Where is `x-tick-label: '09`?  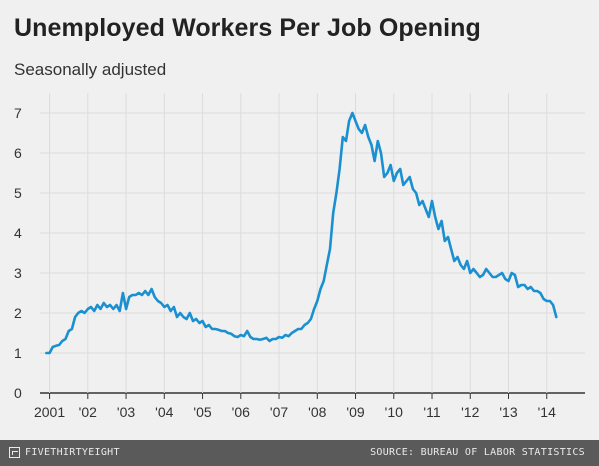 x-tick-label: '09 is located at coordinates (355, 412).